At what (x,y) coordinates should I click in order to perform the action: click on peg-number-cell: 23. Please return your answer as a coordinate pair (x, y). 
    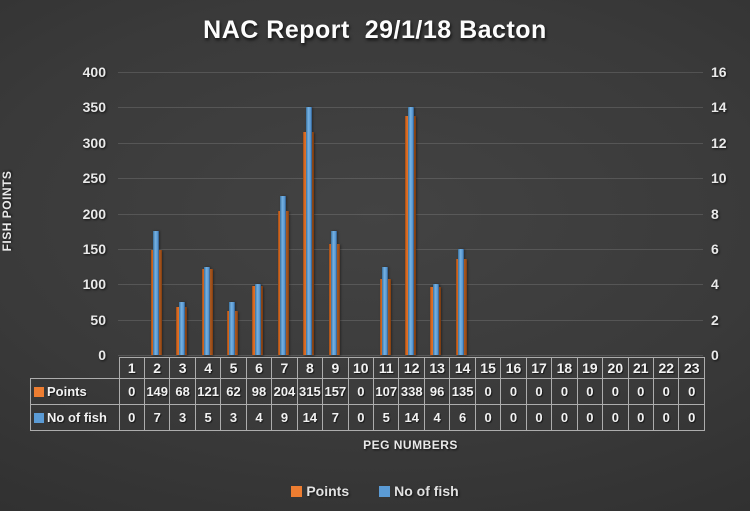
    Looking at the image, I should click on (691, 368).